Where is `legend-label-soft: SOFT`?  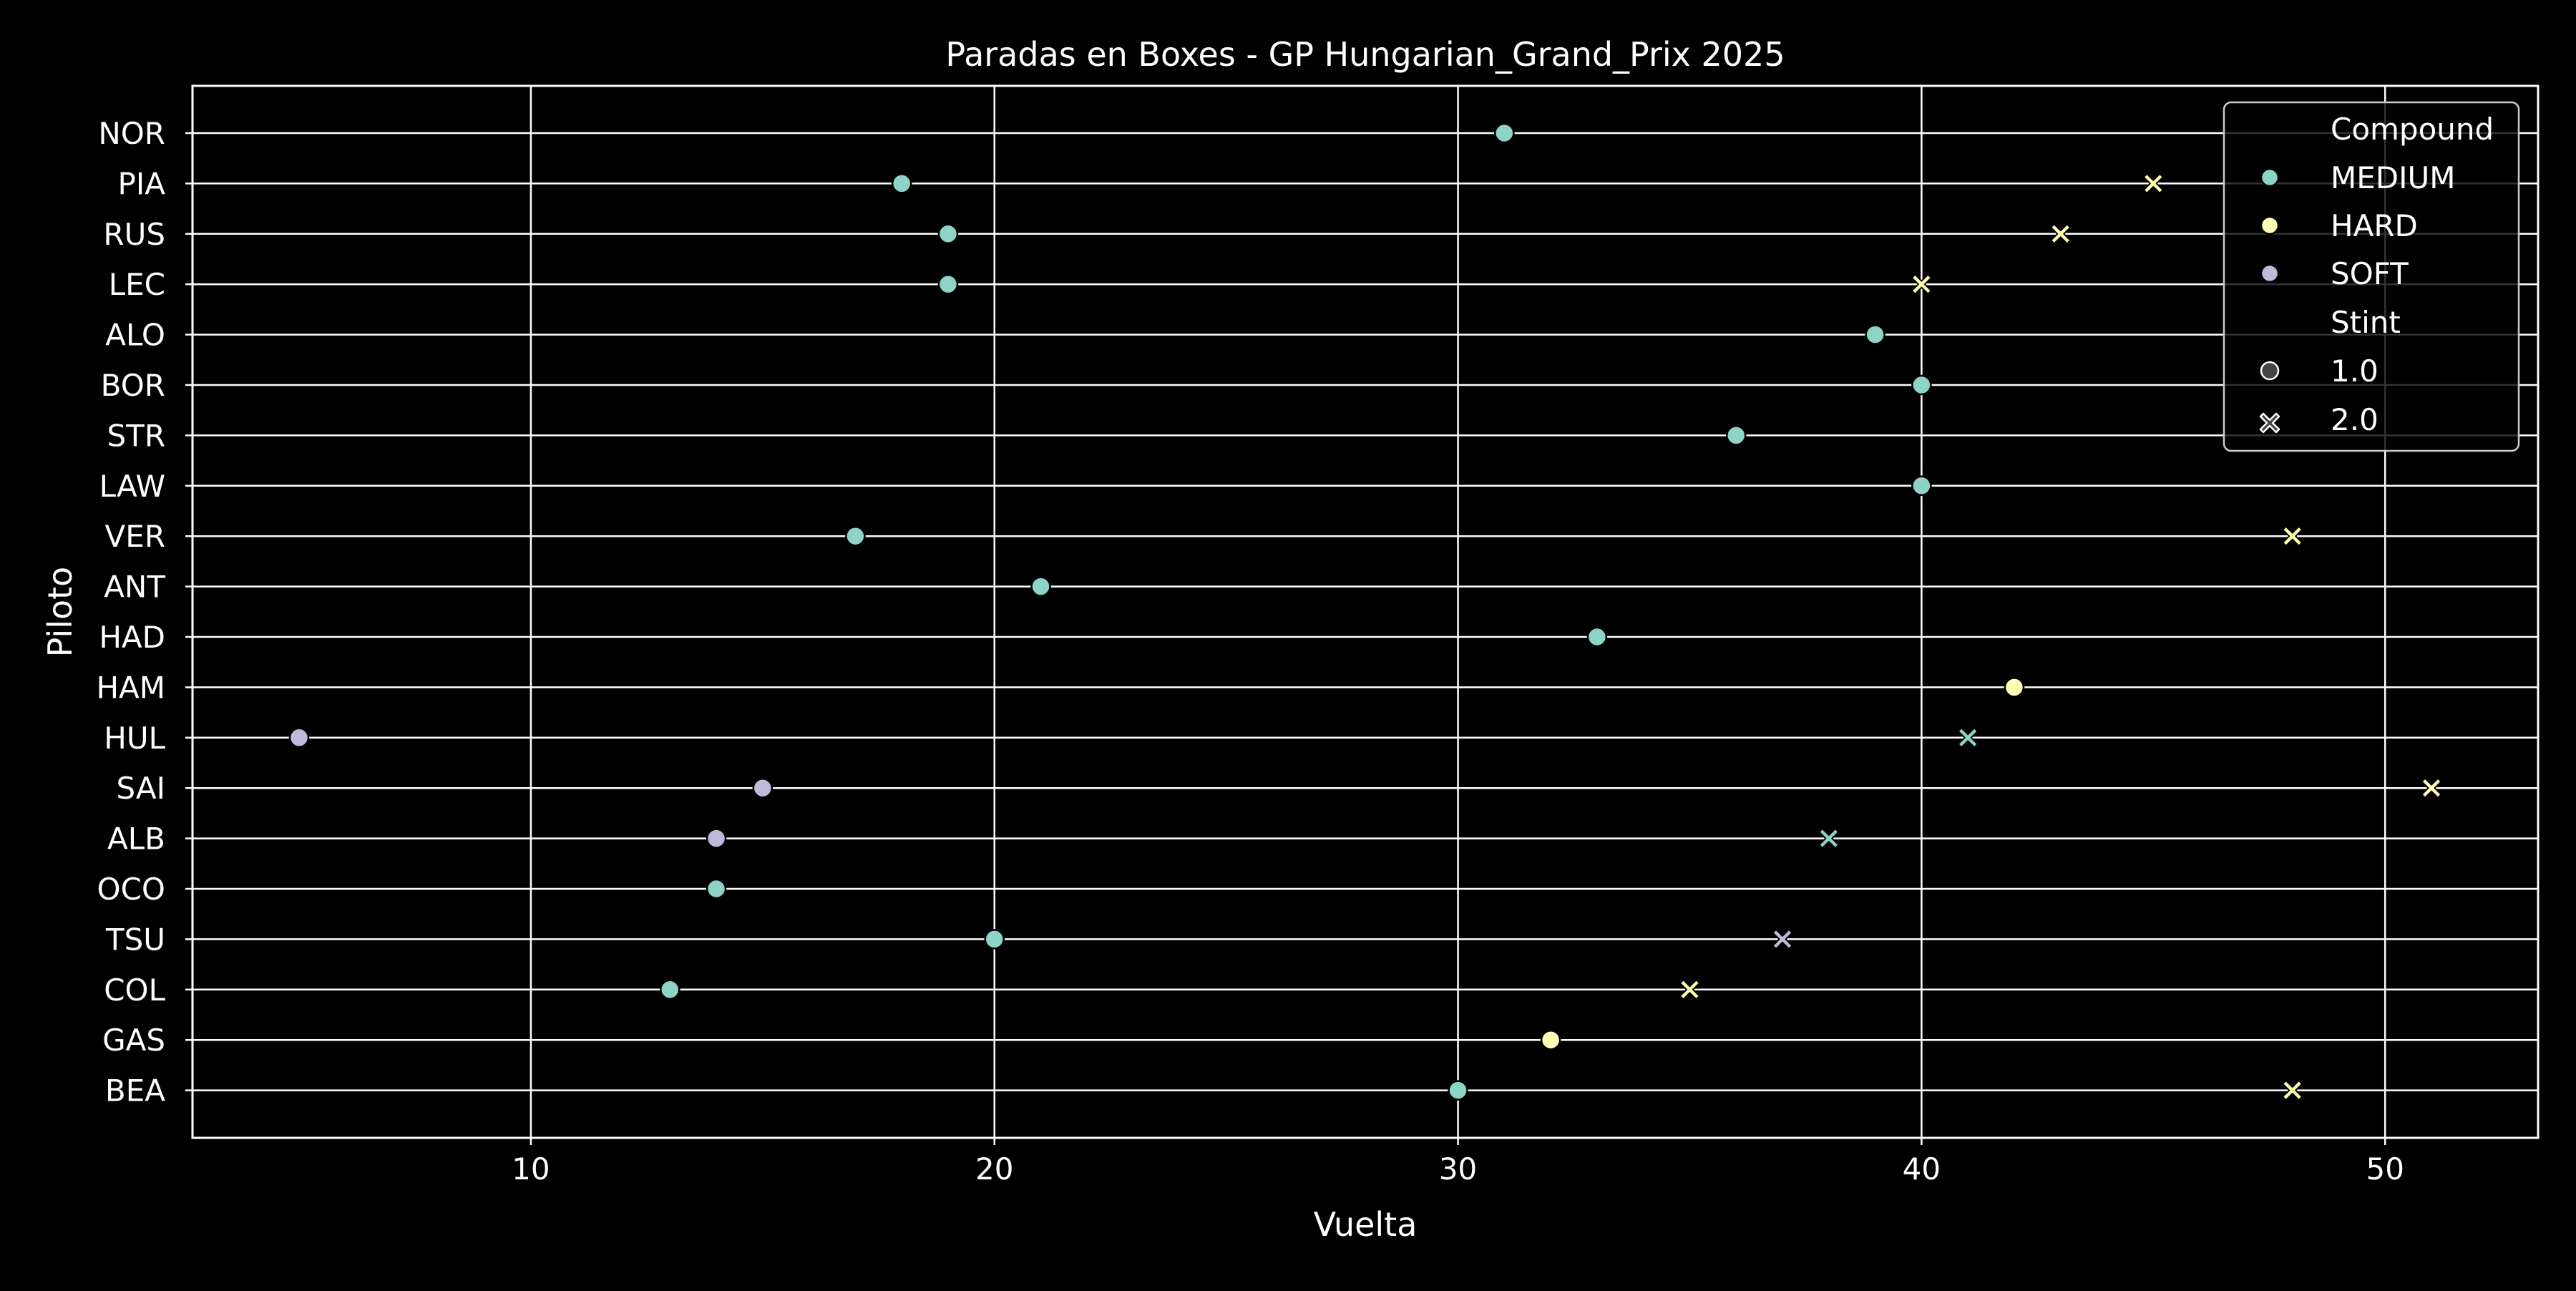
legend-label-soft: SOFT is located at coordinates (2370, 273).